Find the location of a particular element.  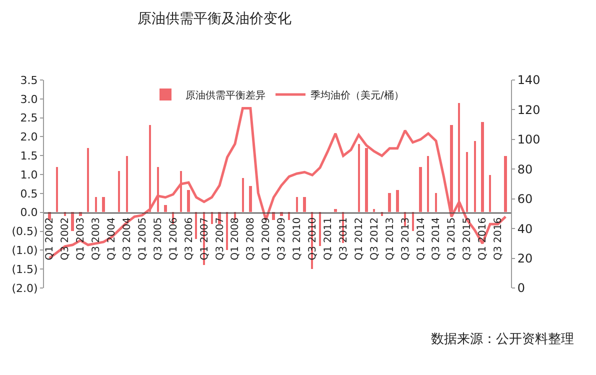

x-tick-label: Q3 2011 is located at coordinates (344, 238).